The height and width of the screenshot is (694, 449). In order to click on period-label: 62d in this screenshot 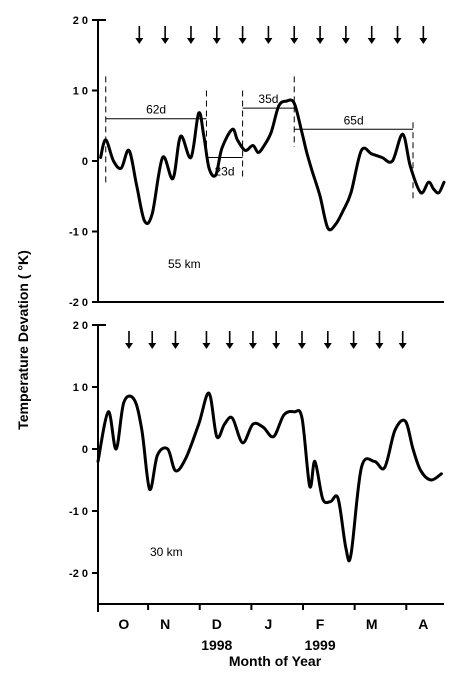, I will do `click(156, 110)`.